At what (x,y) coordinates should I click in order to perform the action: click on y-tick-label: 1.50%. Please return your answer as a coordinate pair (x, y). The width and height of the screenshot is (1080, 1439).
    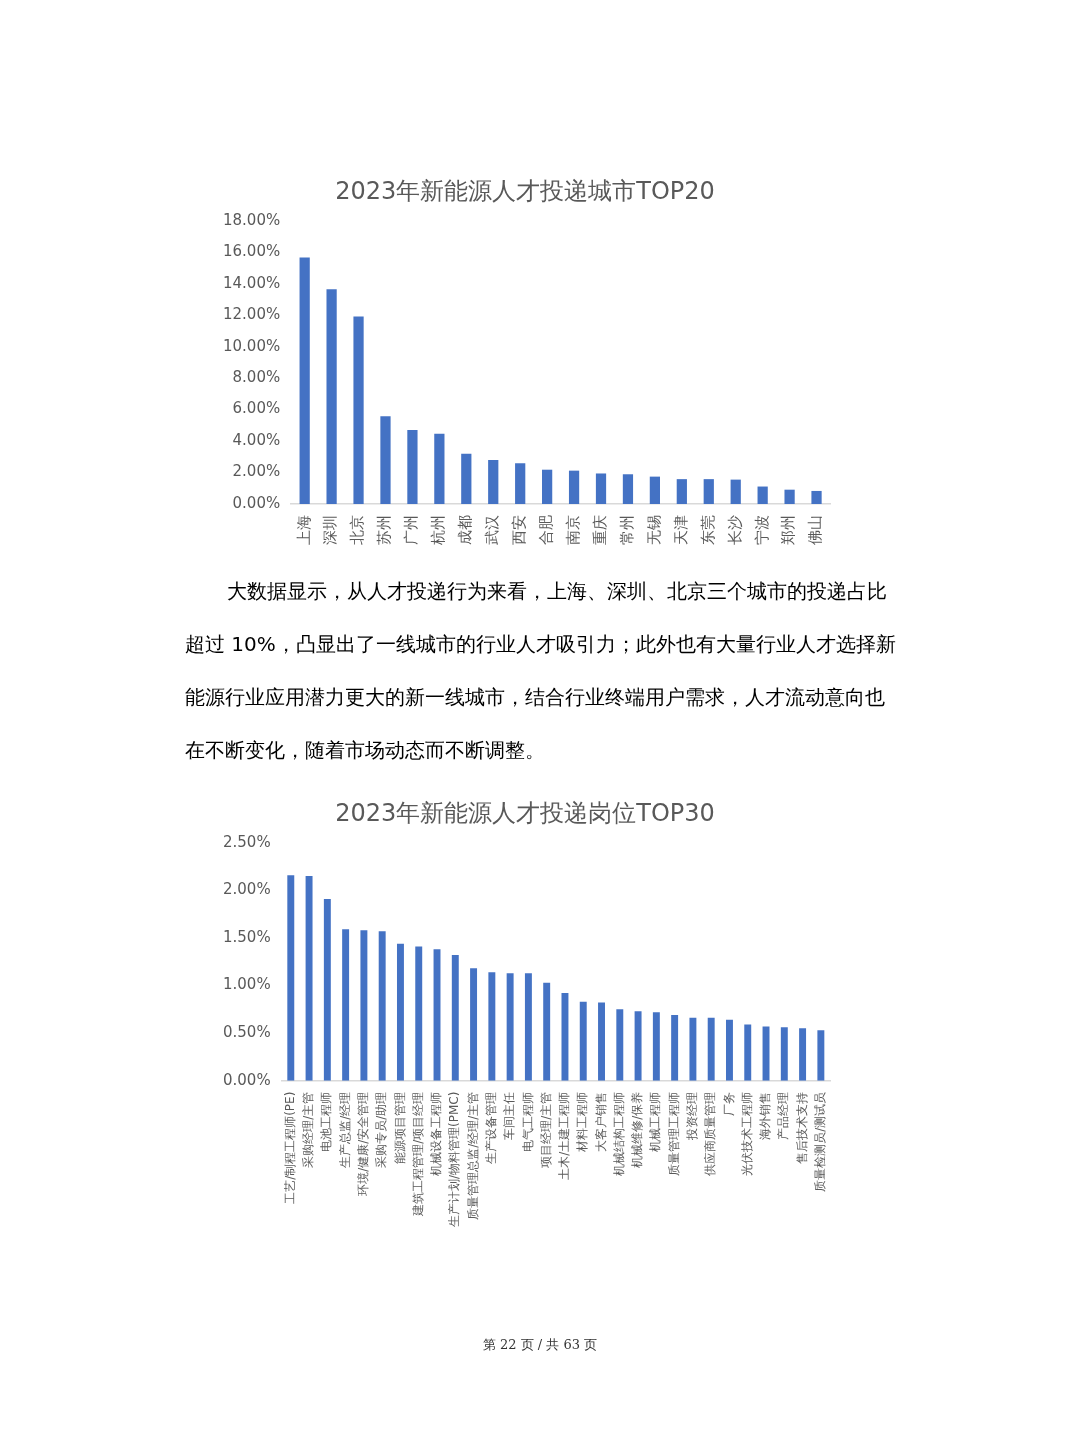
    Looking at the image, I should click on (247, 936).